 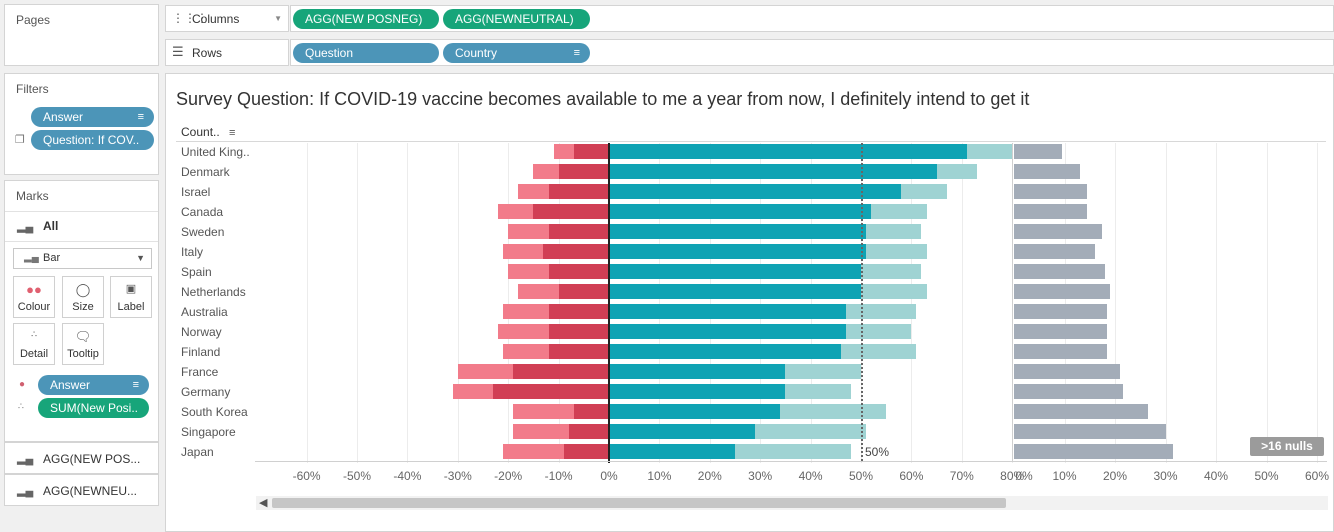 What do you see at coordinates (34, 334) in the screenshot?
I see `detail-icon: ∴` at bounding box center [34, 334].